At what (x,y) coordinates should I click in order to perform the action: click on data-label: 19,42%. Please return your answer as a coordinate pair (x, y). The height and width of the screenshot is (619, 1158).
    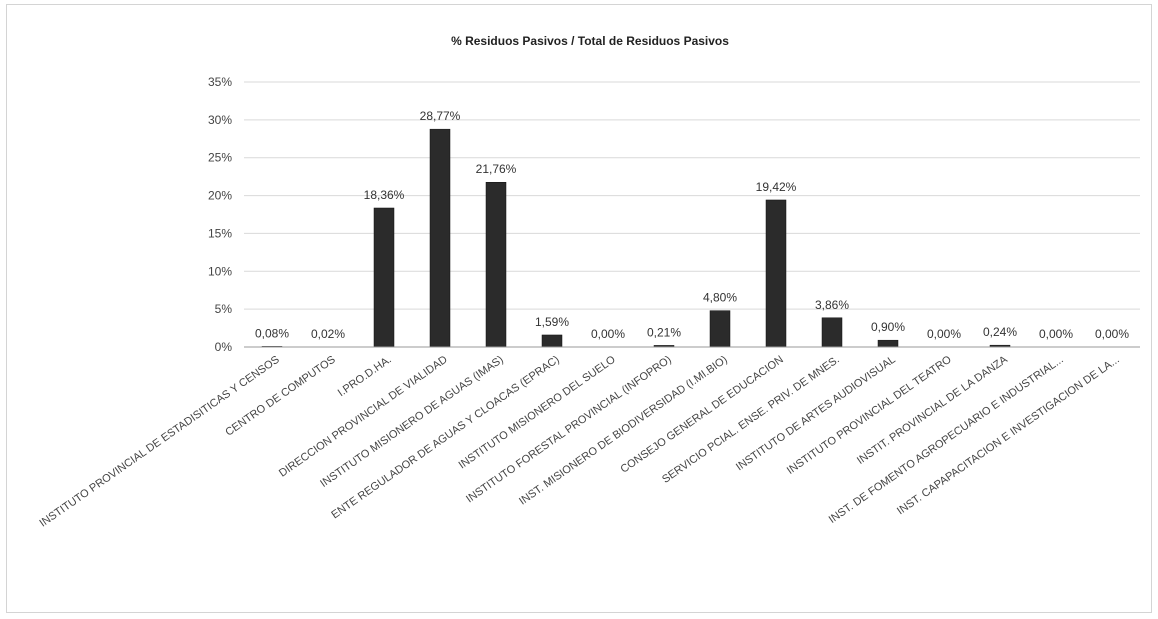
    Looking at the image, I should click on (776, 187).